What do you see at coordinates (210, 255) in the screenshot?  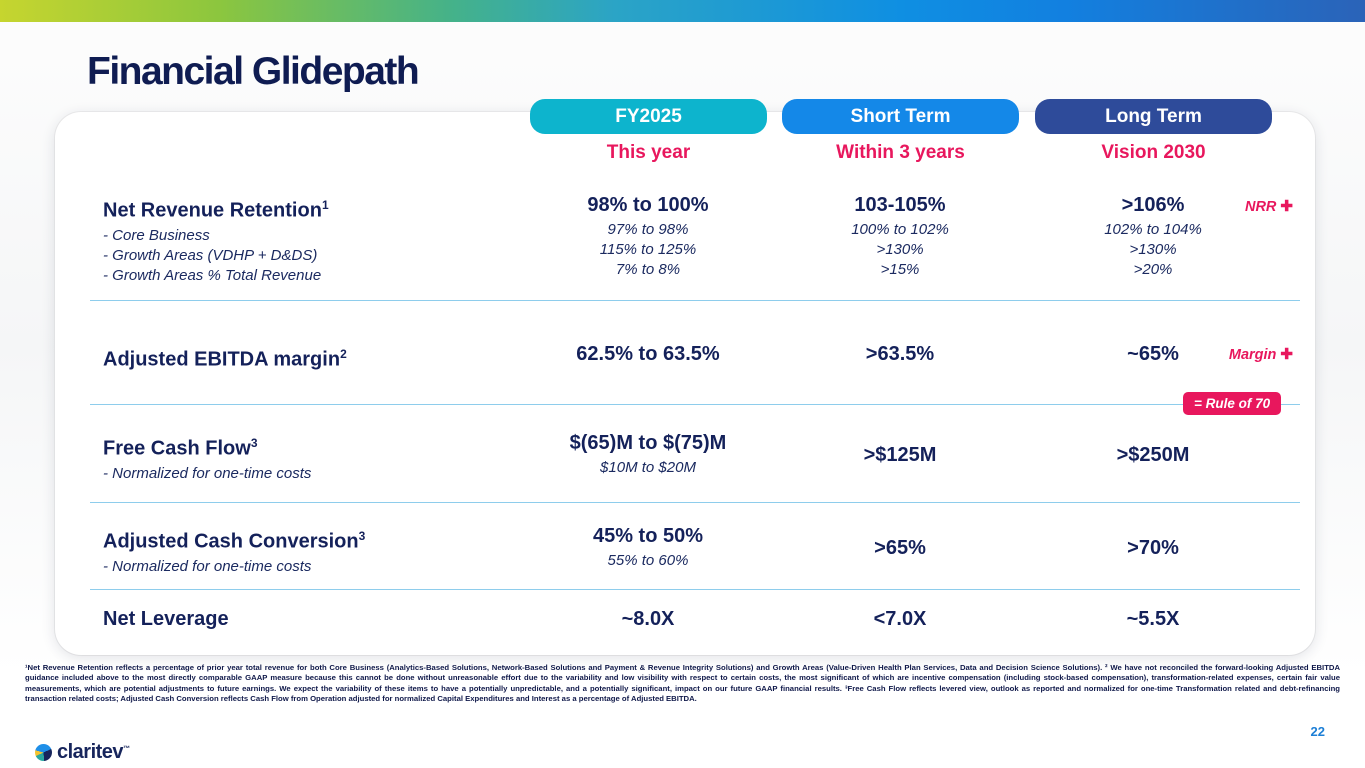 I see `metric-subline: - Growth Areas (VDHP + D&DS)` at bounding box center [210, 255].